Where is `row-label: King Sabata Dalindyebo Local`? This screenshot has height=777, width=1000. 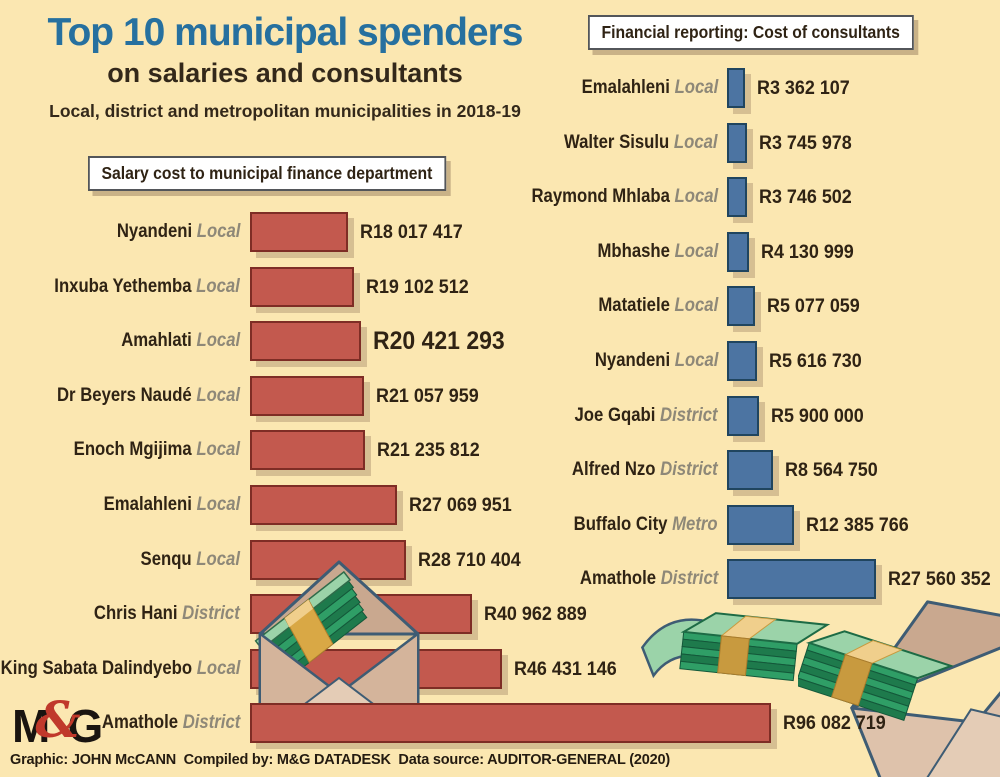
row-label: King Sabata Dalindyebo Local is located at coordinates (120, 669).